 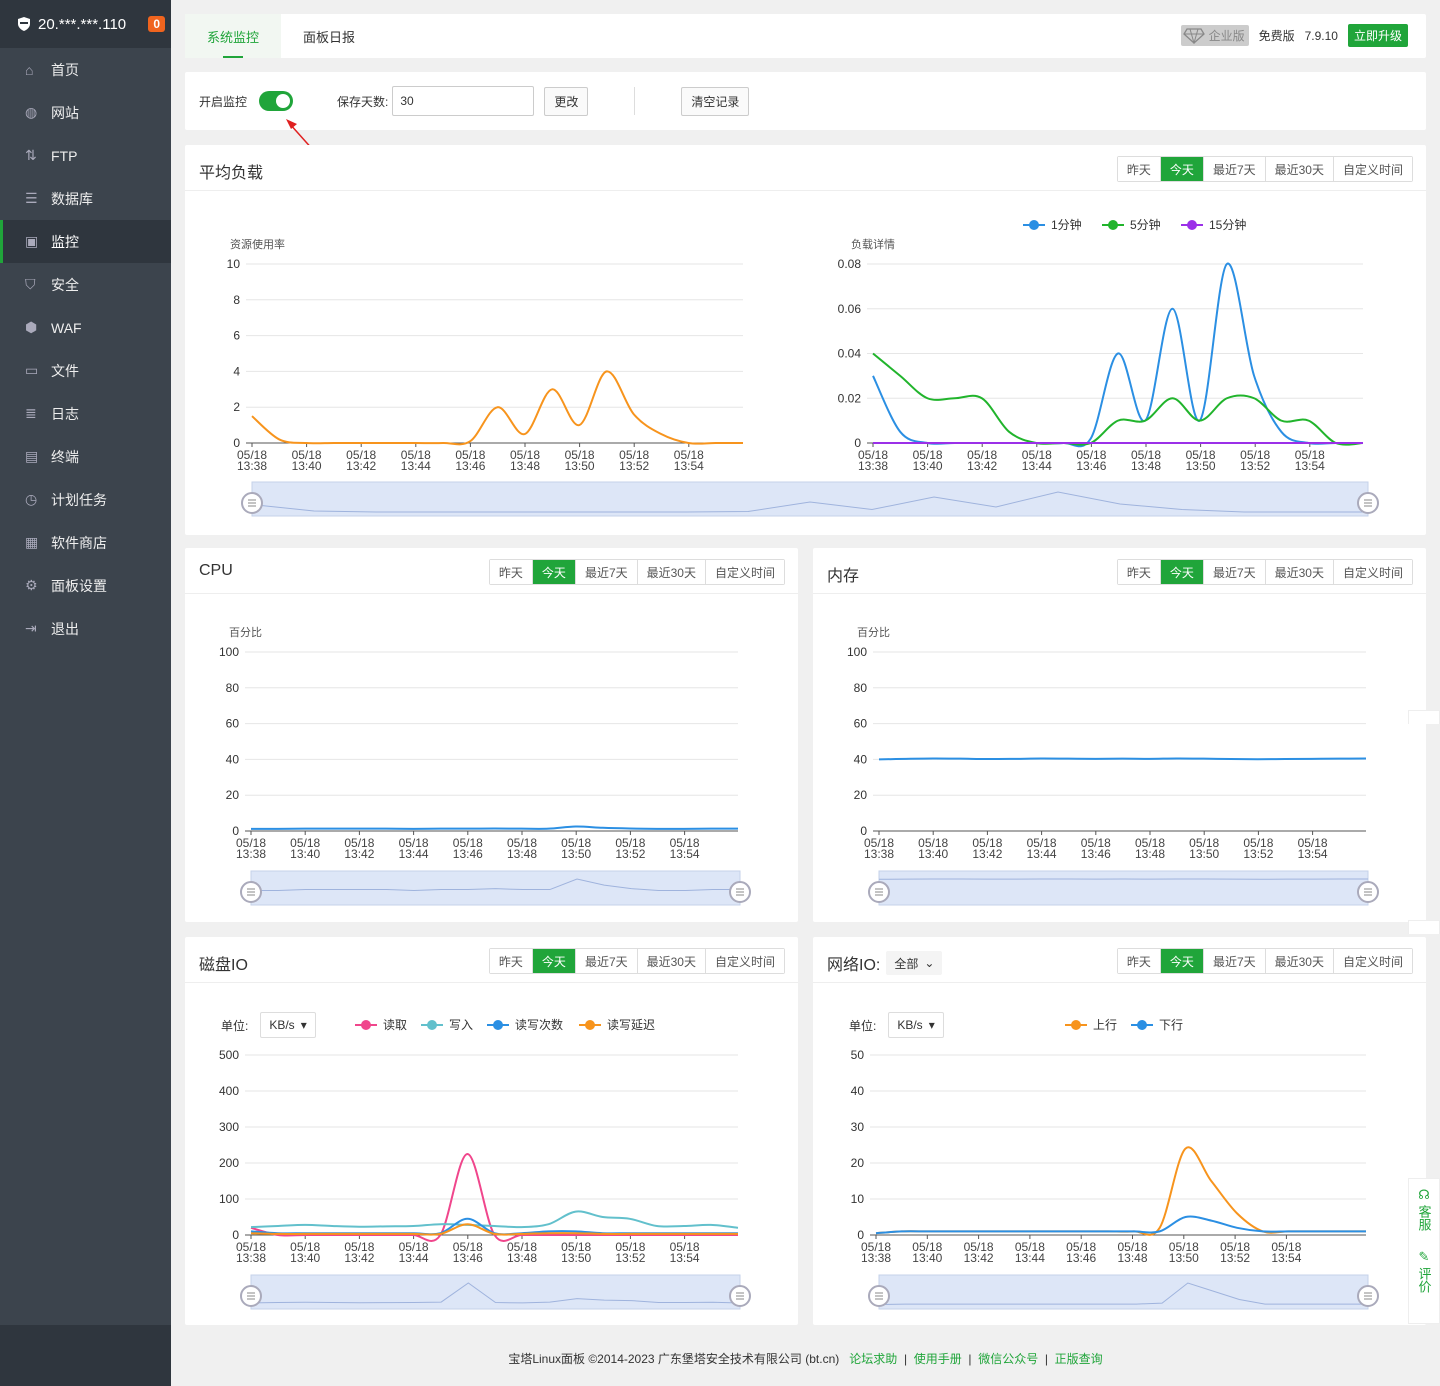 I want to click on disk-range-option-2: 最近7天, so click(x=605, y=961).